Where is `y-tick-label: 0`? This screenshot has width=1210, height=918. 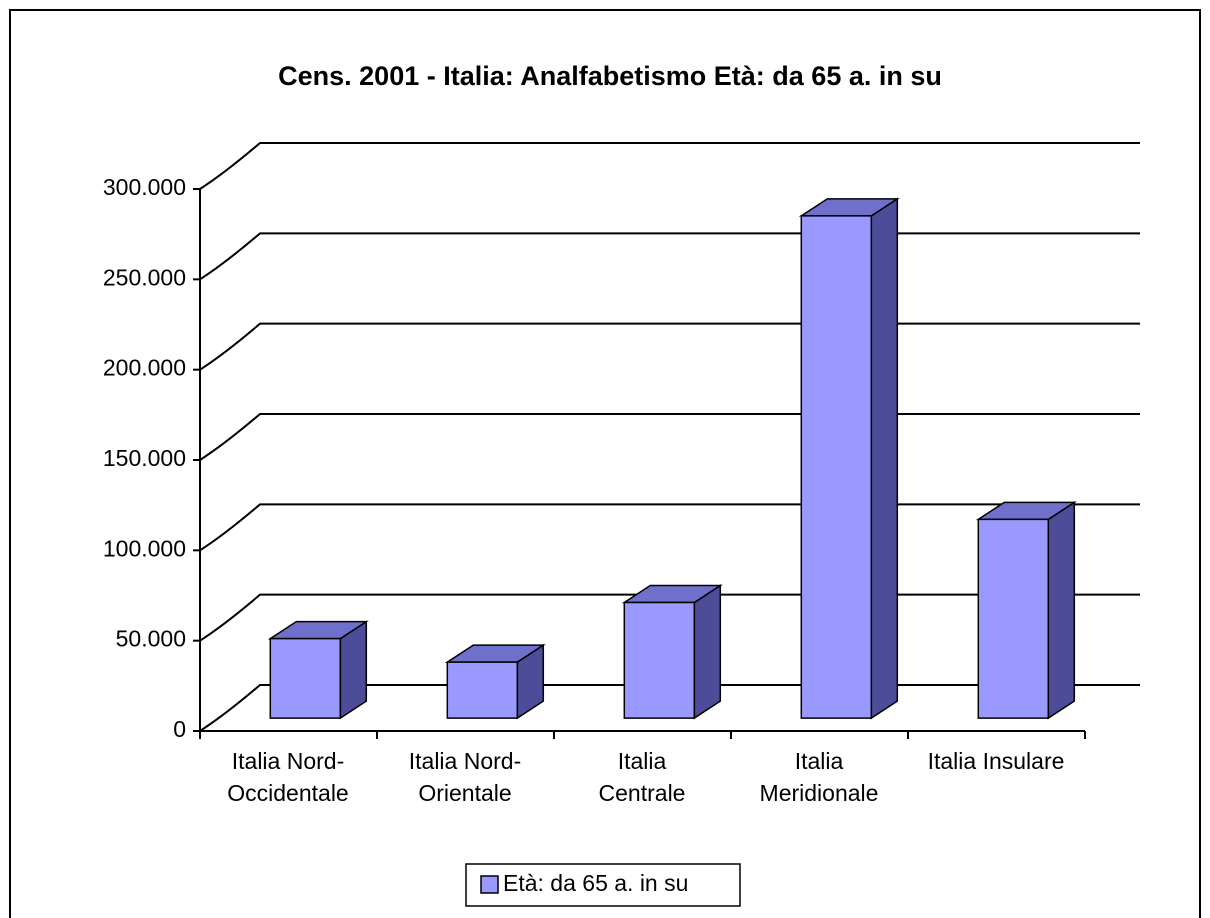
y-tick-label: 0 is located at coordinates (179, 729).